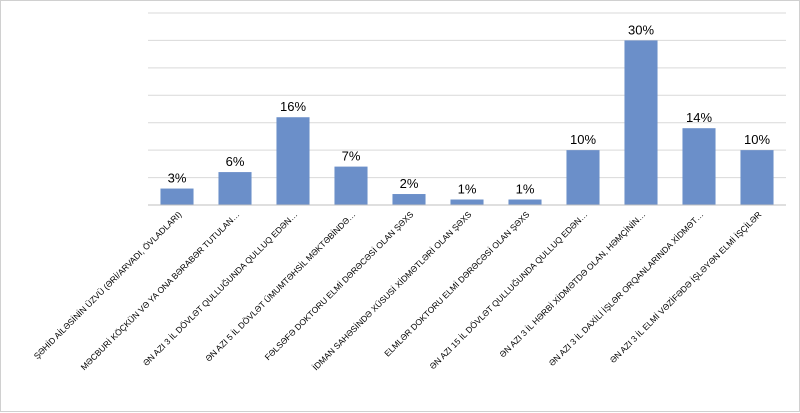 This screenshot has width=800, height=413. Describe the element at coordinates (177, 178) in the screenshot. I see `data-label: 3%` at that location.